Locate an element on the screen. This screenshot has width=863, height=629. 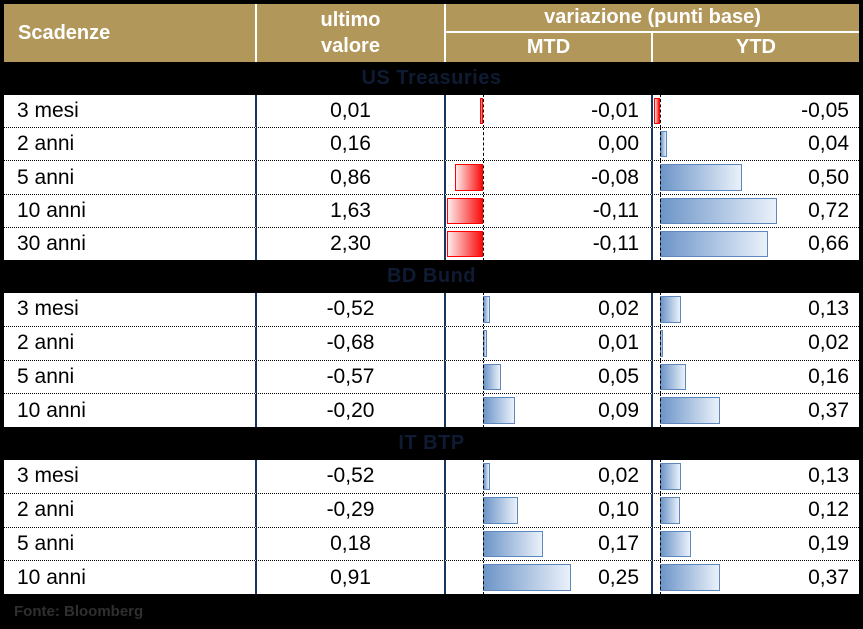
maturity-cell: 10 anni is located at coordinates (129, 577).